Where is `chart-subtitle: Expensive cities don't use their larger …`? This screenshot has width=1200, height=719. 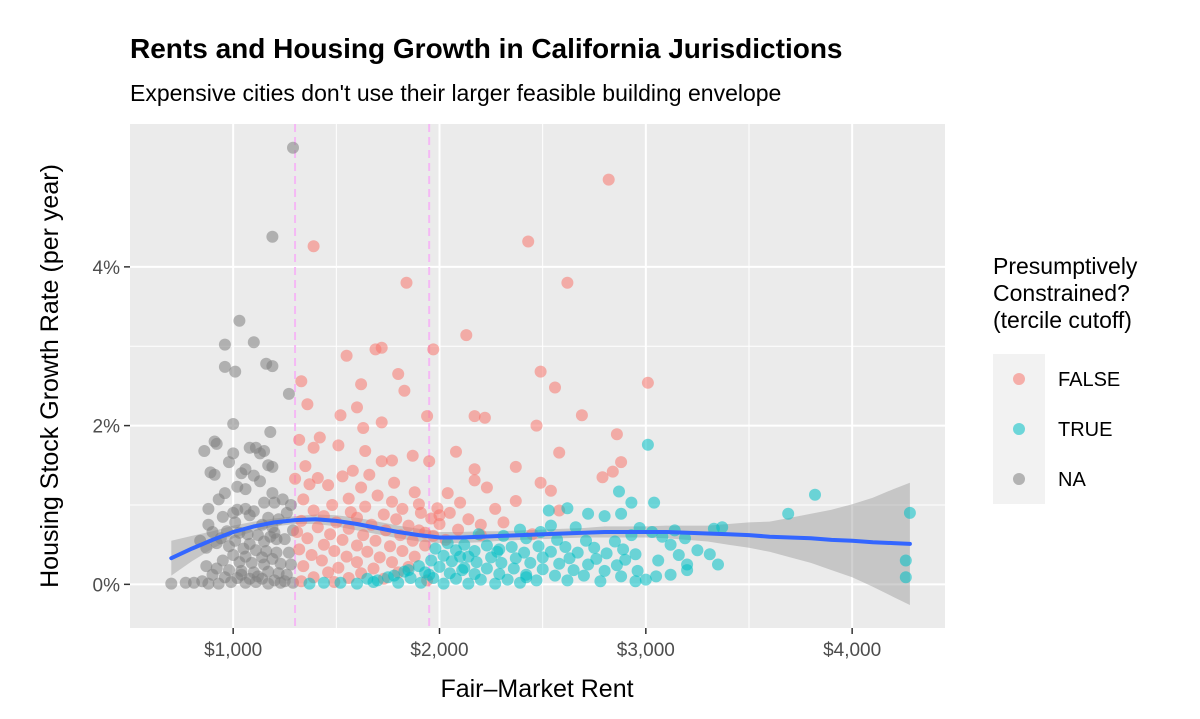 chart-subtitle: Expensive cities don't use their larger … is located at coordinates (455, 93).